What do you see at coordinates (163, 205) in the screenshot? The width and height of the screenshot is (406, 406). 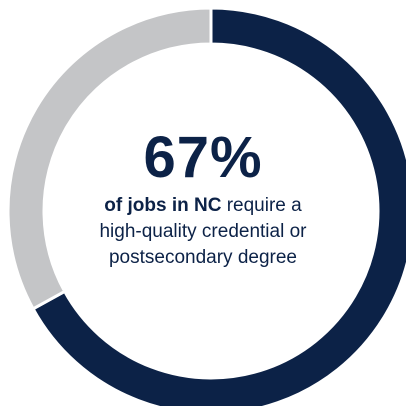 I see `caption-bold: of jobs in NC` at bounding box center [163, 205].